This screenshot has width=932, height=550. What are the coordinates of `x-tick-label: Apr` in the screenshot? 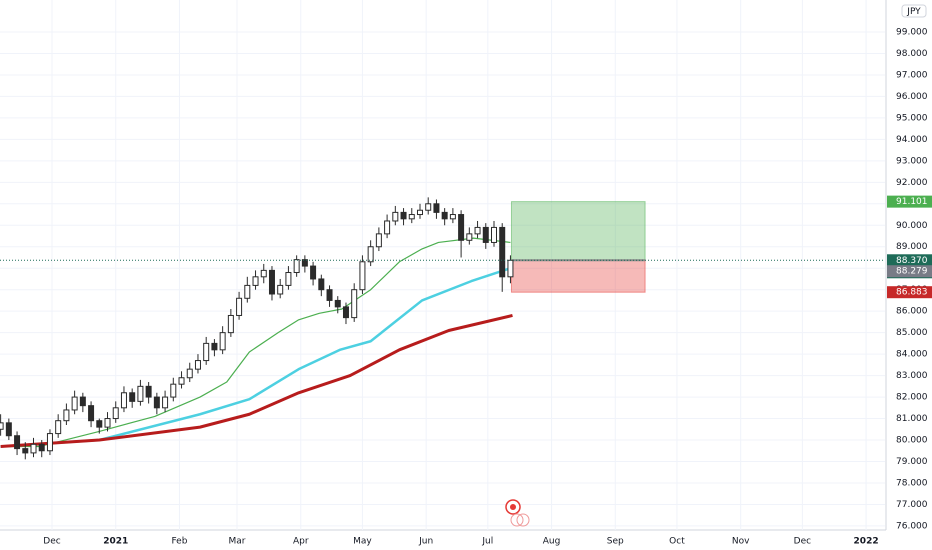 It's located at (301, 542).